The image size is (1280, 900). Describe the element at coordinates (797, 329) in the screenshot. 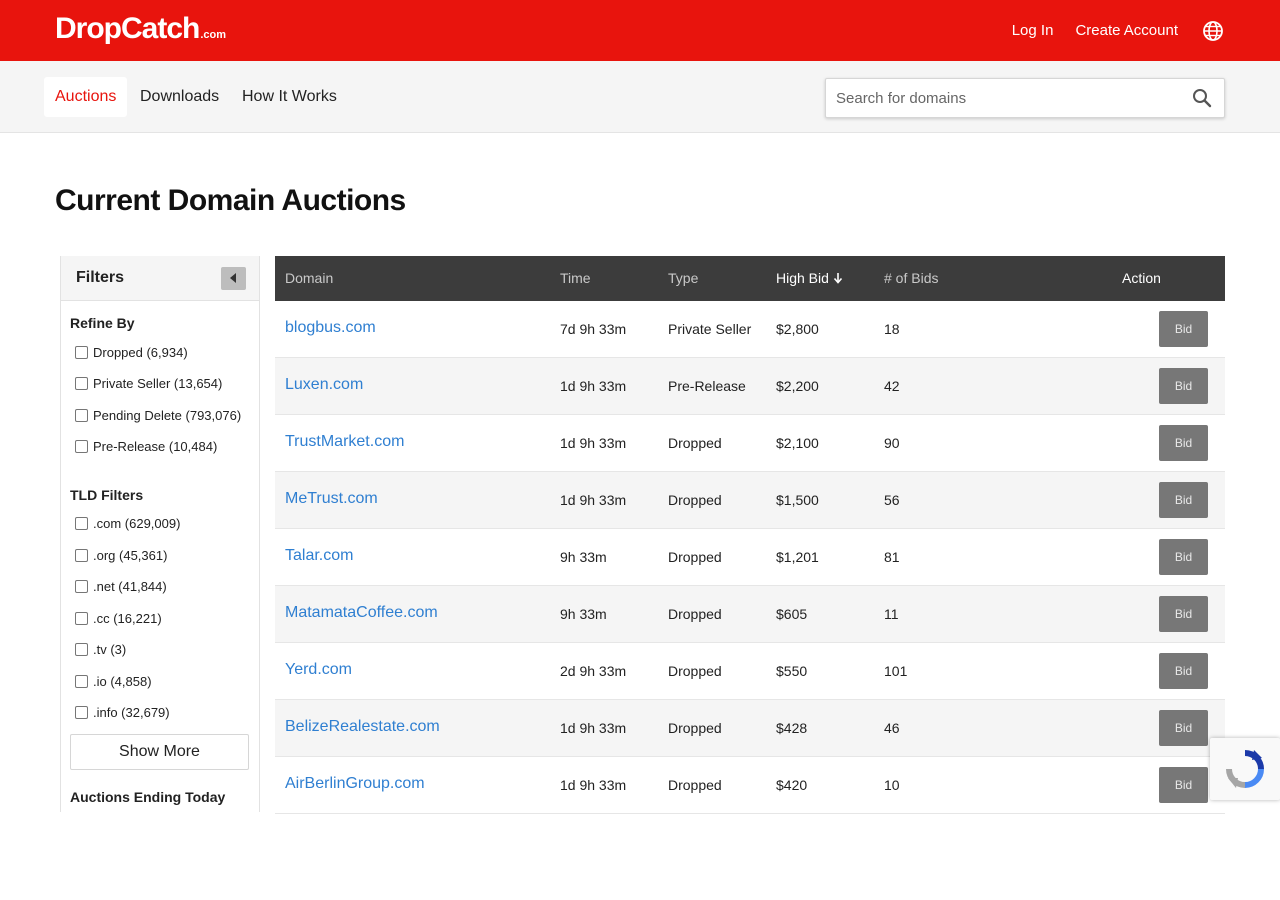

I see `high-bid-cell: $2,800` at that location.